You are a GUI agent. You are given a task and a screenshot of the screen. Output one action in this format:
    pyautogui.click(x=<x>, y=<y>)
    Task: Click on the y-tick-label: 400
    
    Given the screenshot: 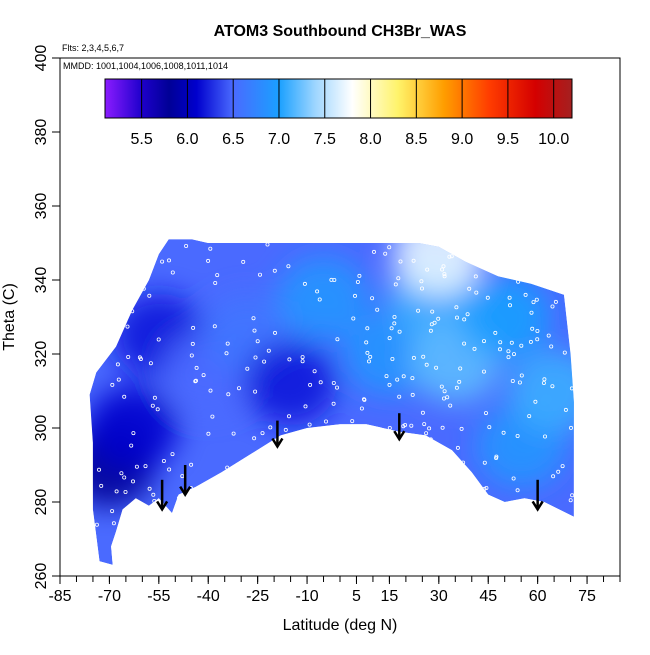 What is the action you would take?
    pyautogui.click(x=41, y=58)
    